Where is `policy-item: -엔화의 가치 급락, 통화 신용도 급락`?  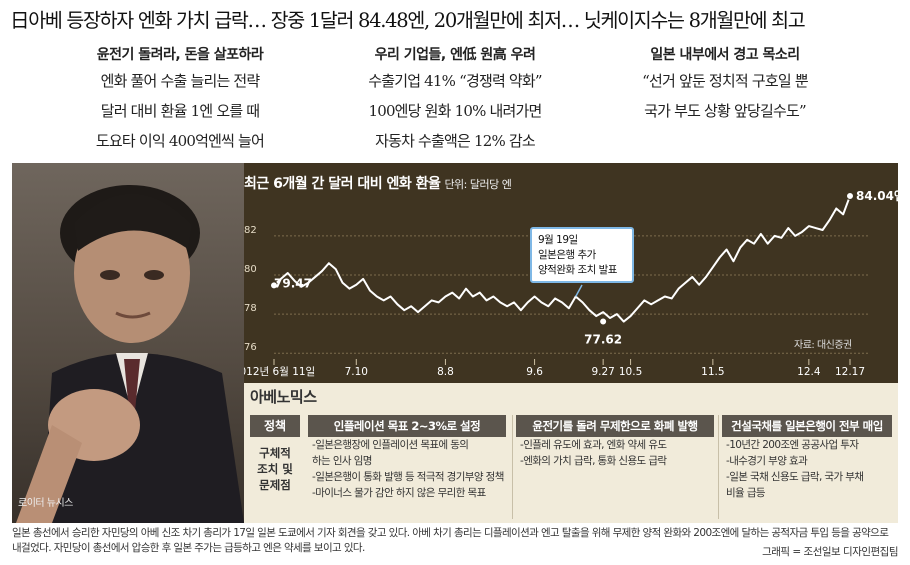
policy-item: -엔화의 가치 급락, 통화 신용도 급락 is located at coordinates (593, 461).